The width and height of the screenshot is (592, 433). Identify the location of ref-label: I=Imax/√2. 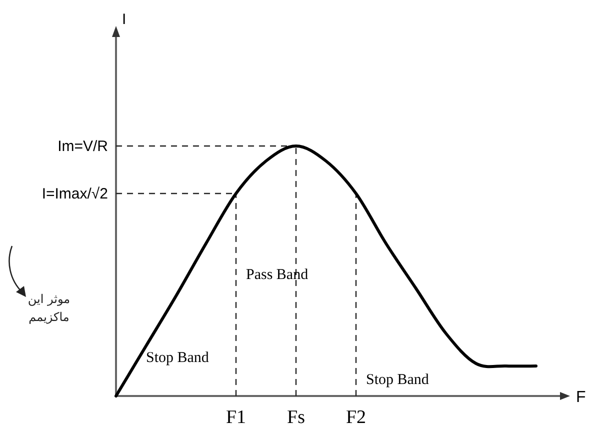
(75, 194).